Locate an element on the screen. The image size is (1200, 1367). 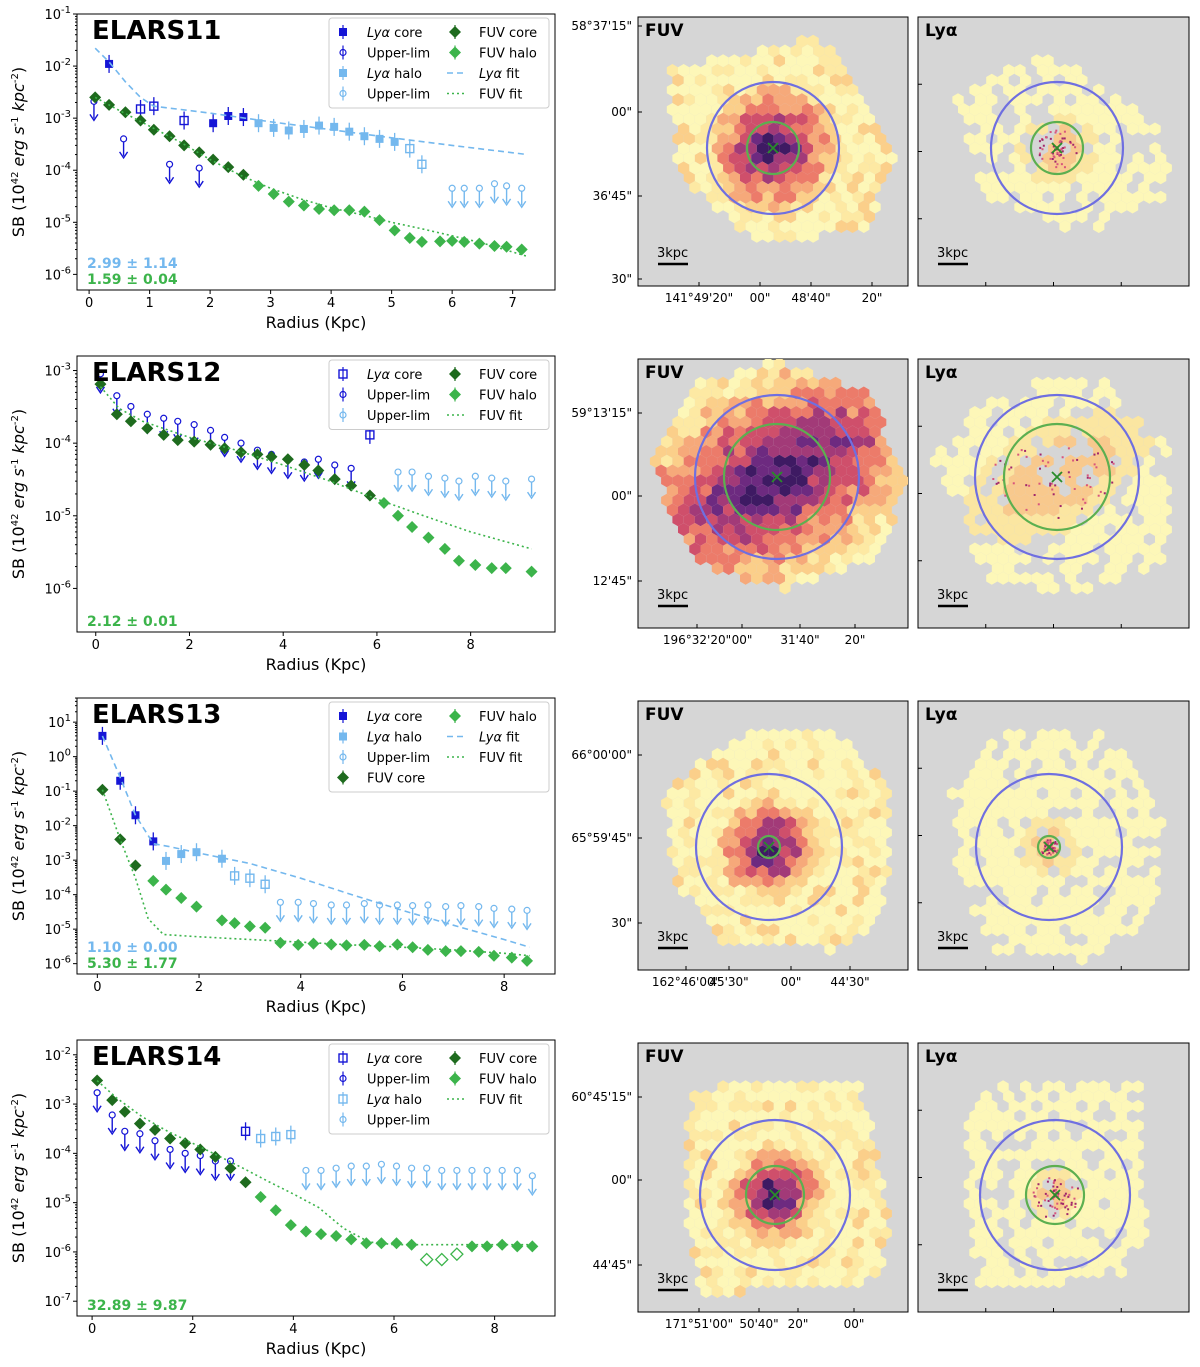
legend-item: Lyα halo is located at coordinates (380, 737).